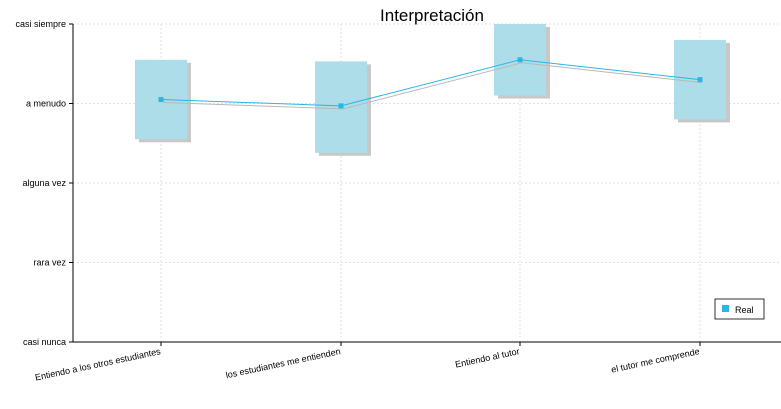  Describe the element at coordinates (283, 363) in the screenshot. I see `x-tick-label: los estudiantes me entienden` at that location.